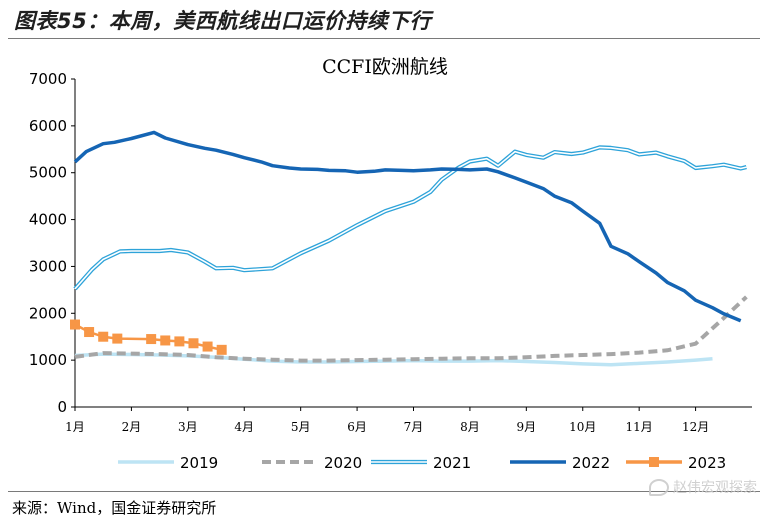 The height and width of the screenshot is (521, 767). Describe the element at coordinates (168, 463) in the screenshot. I see `legend-item-2019: 2019` at that location.